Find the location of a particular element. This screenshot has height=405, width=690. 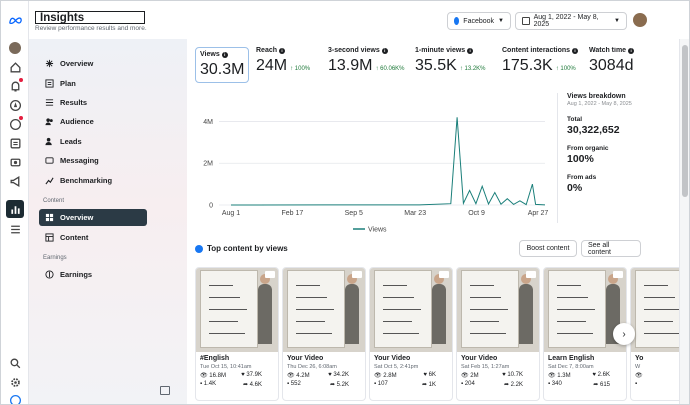

nav-messaging: Messaging is located at coordinates (93, 160).